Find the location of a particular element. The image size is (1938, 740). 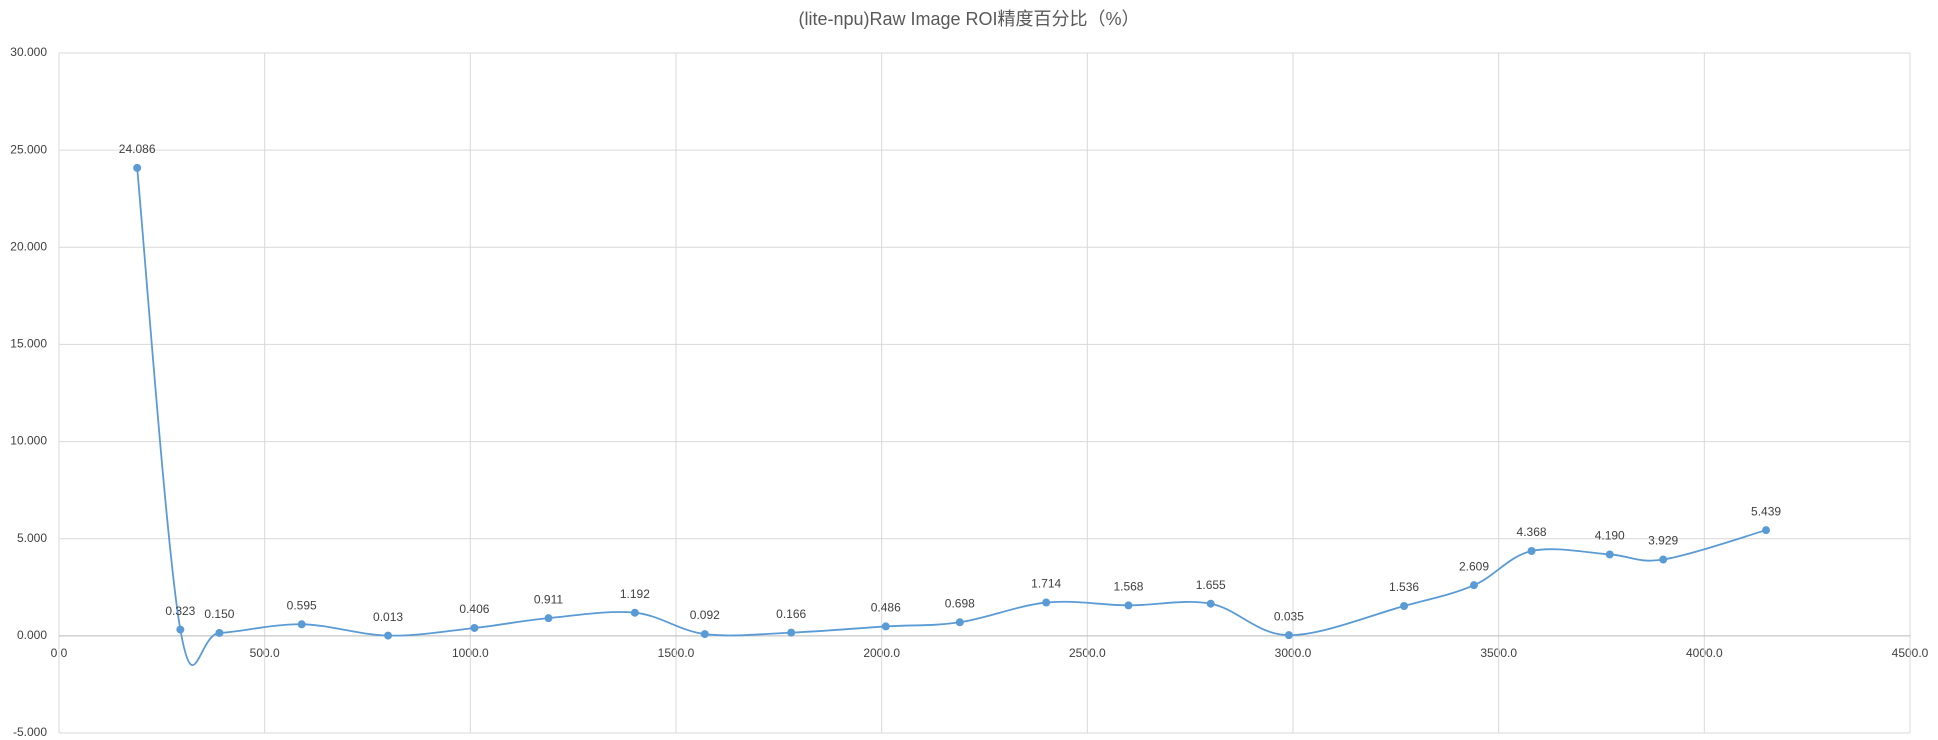

y-tick-label: -5.000 is located at coordinates (30, 732).